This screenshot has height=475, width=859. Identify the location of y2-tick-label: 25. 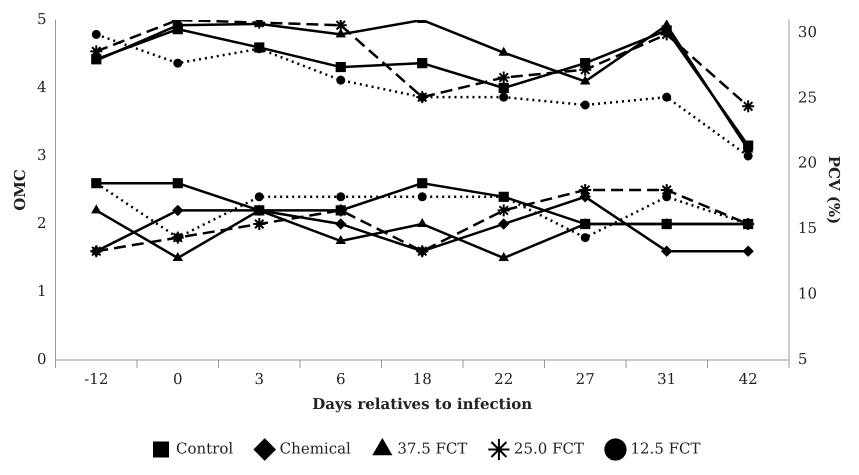
(808, 97).